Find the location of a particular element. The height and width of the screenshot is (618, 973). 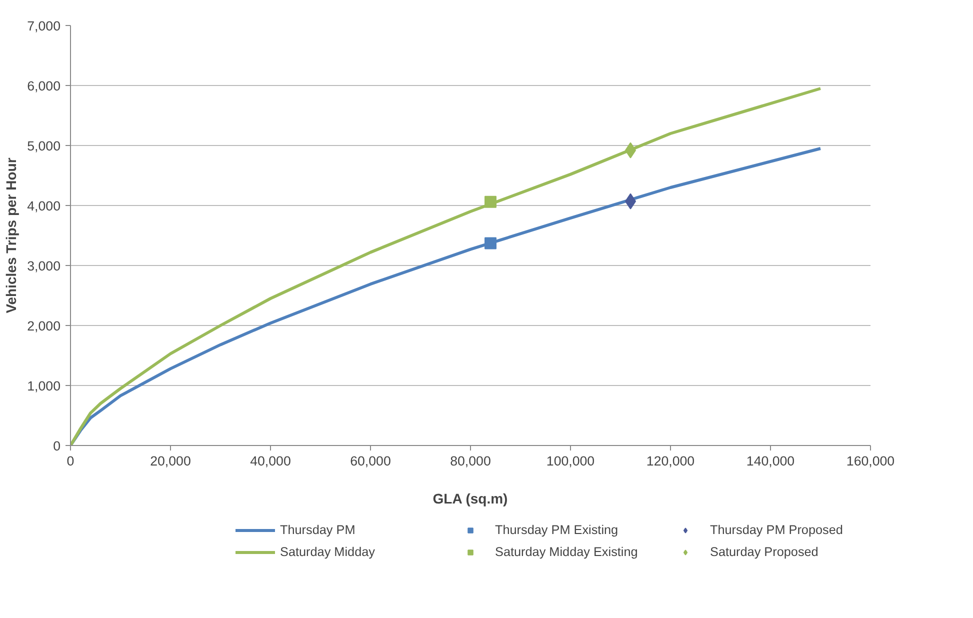

y-tick-label: 5,000 is located at coordinates (44, 146).